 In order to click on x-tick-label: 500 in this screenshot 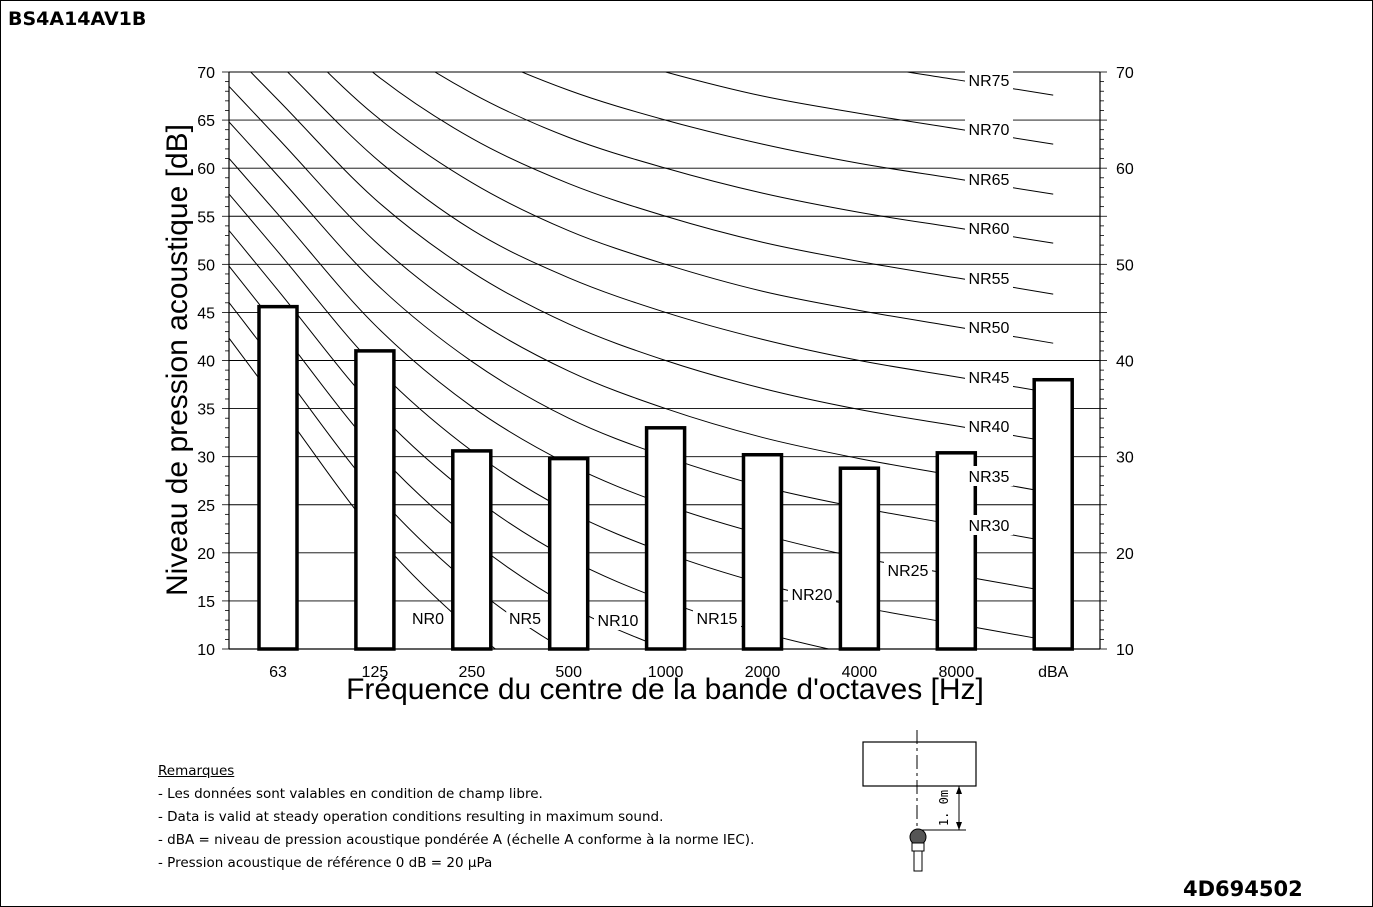, I will do `click(568, 672)`.